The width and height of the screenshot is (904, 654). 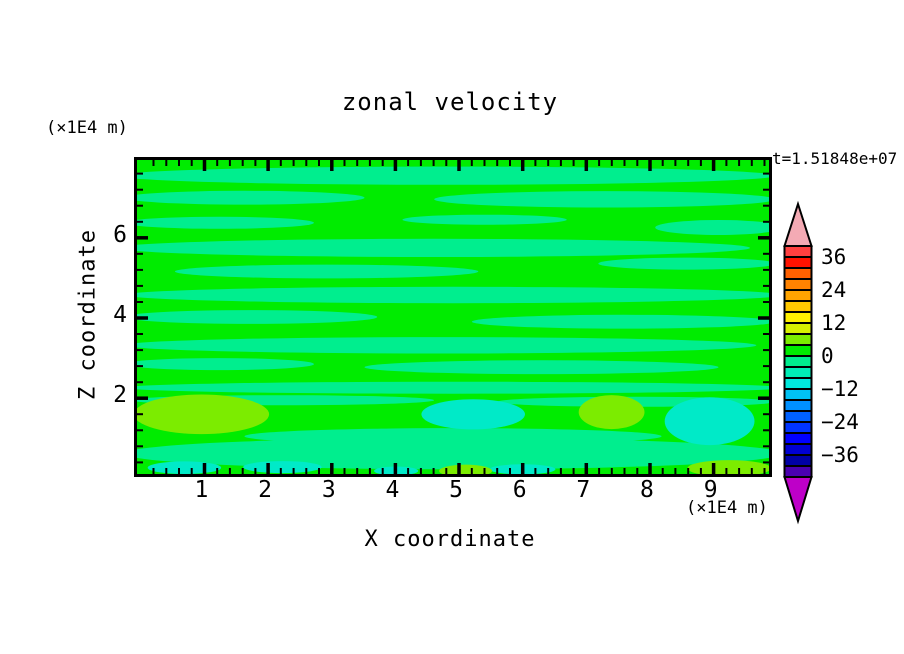 What do you see at coordinates (583, 490) in the screenshot?
I see `x-tick-label: 7` at bounding box center [583, 490].